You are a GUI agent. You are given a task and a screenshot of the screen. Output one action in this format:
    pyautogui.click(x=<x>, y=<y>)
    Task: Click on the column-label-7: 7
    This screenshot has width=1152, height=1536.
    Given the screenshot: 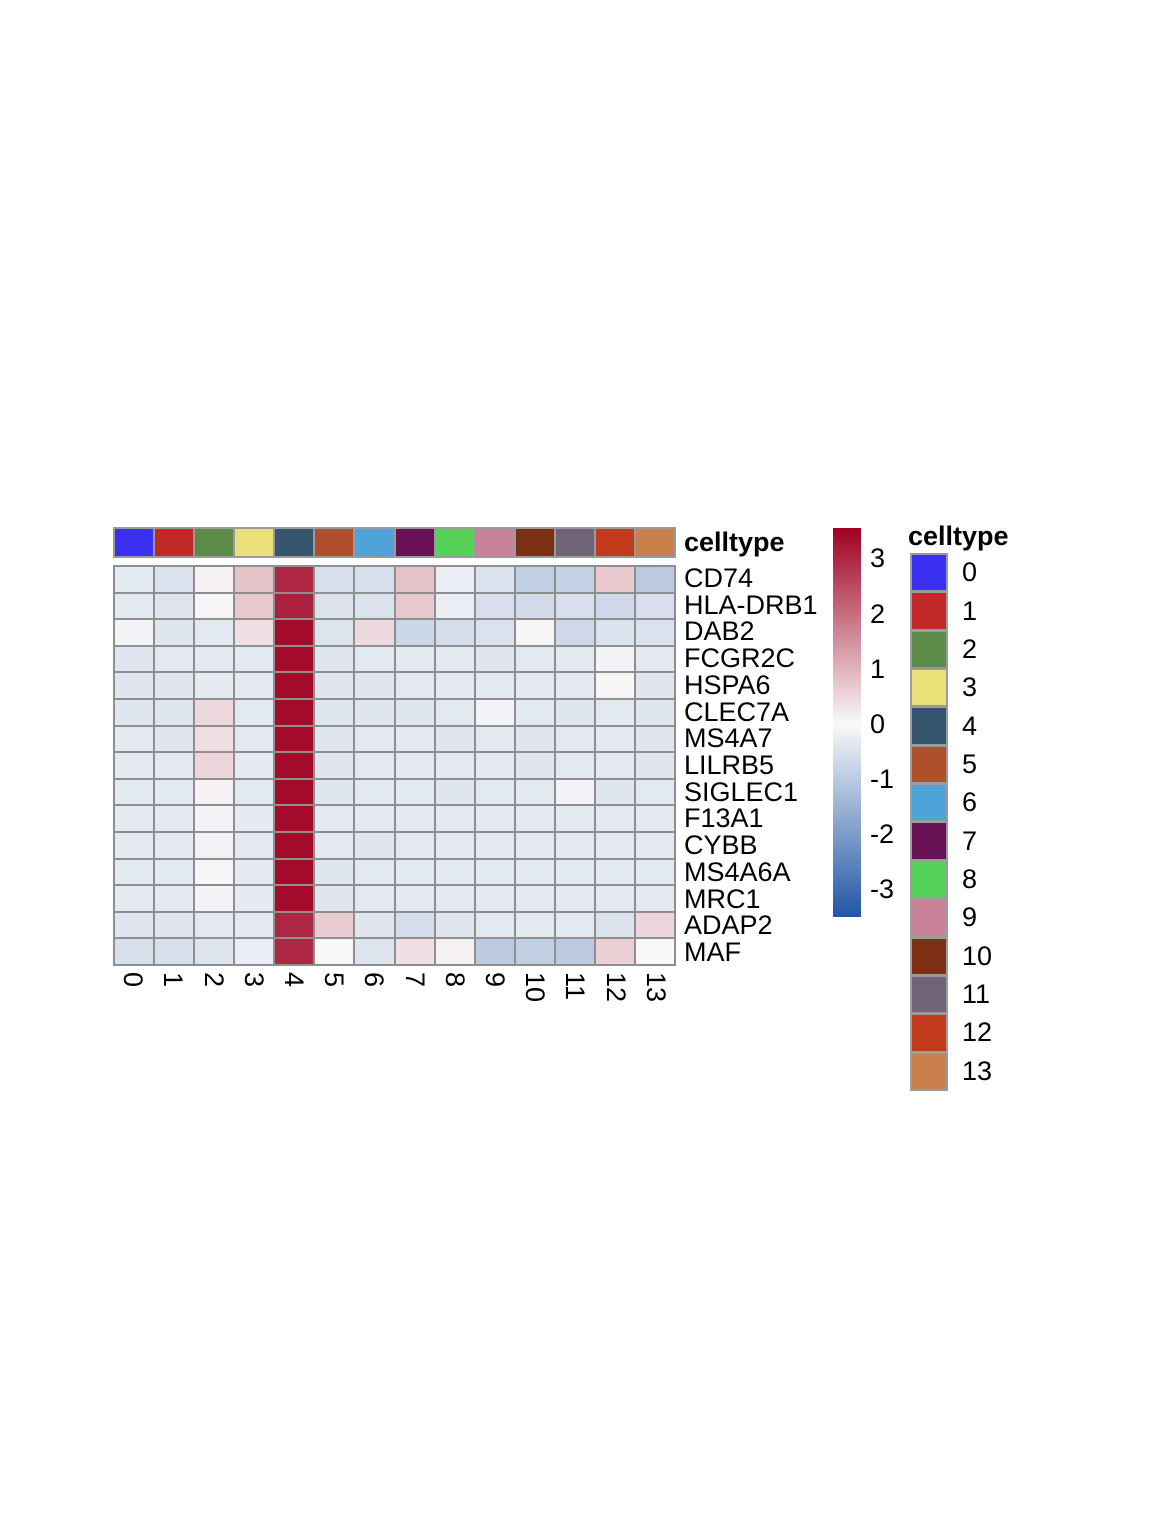 What is the action you would take?
    pyautogui.click(x=414, y=980)
    